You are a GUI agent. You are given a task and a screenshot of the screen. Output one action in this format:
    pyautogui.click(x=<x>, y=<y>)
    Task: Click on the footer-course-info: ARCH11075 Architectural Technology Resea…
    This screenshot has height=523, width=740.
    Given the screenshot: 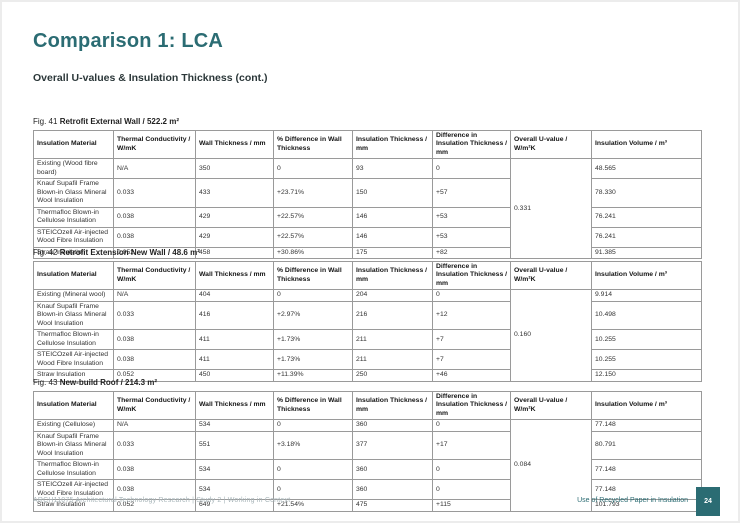 What is the action you would take?
    pyautogui.click(x=162, y=500)
    